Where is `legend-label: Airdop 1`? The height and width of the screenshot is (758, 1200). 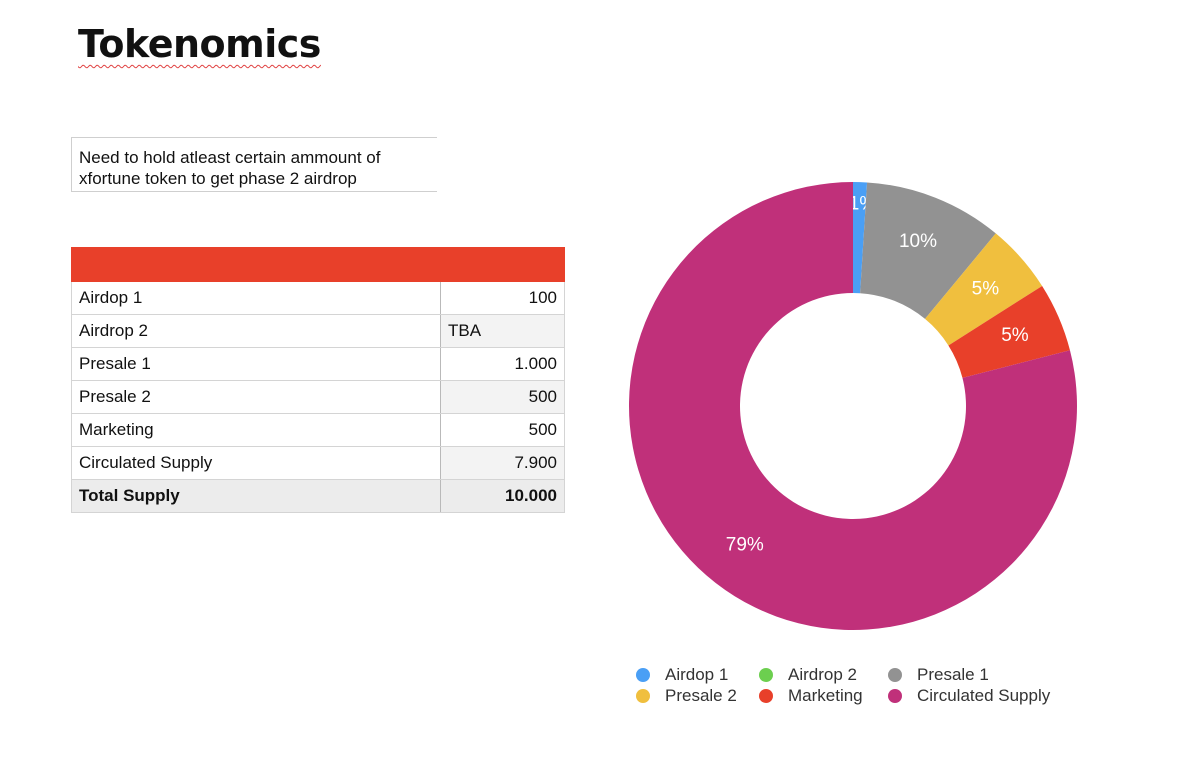
legend-label: Airdop 1 is located at coordinates (697, 674).